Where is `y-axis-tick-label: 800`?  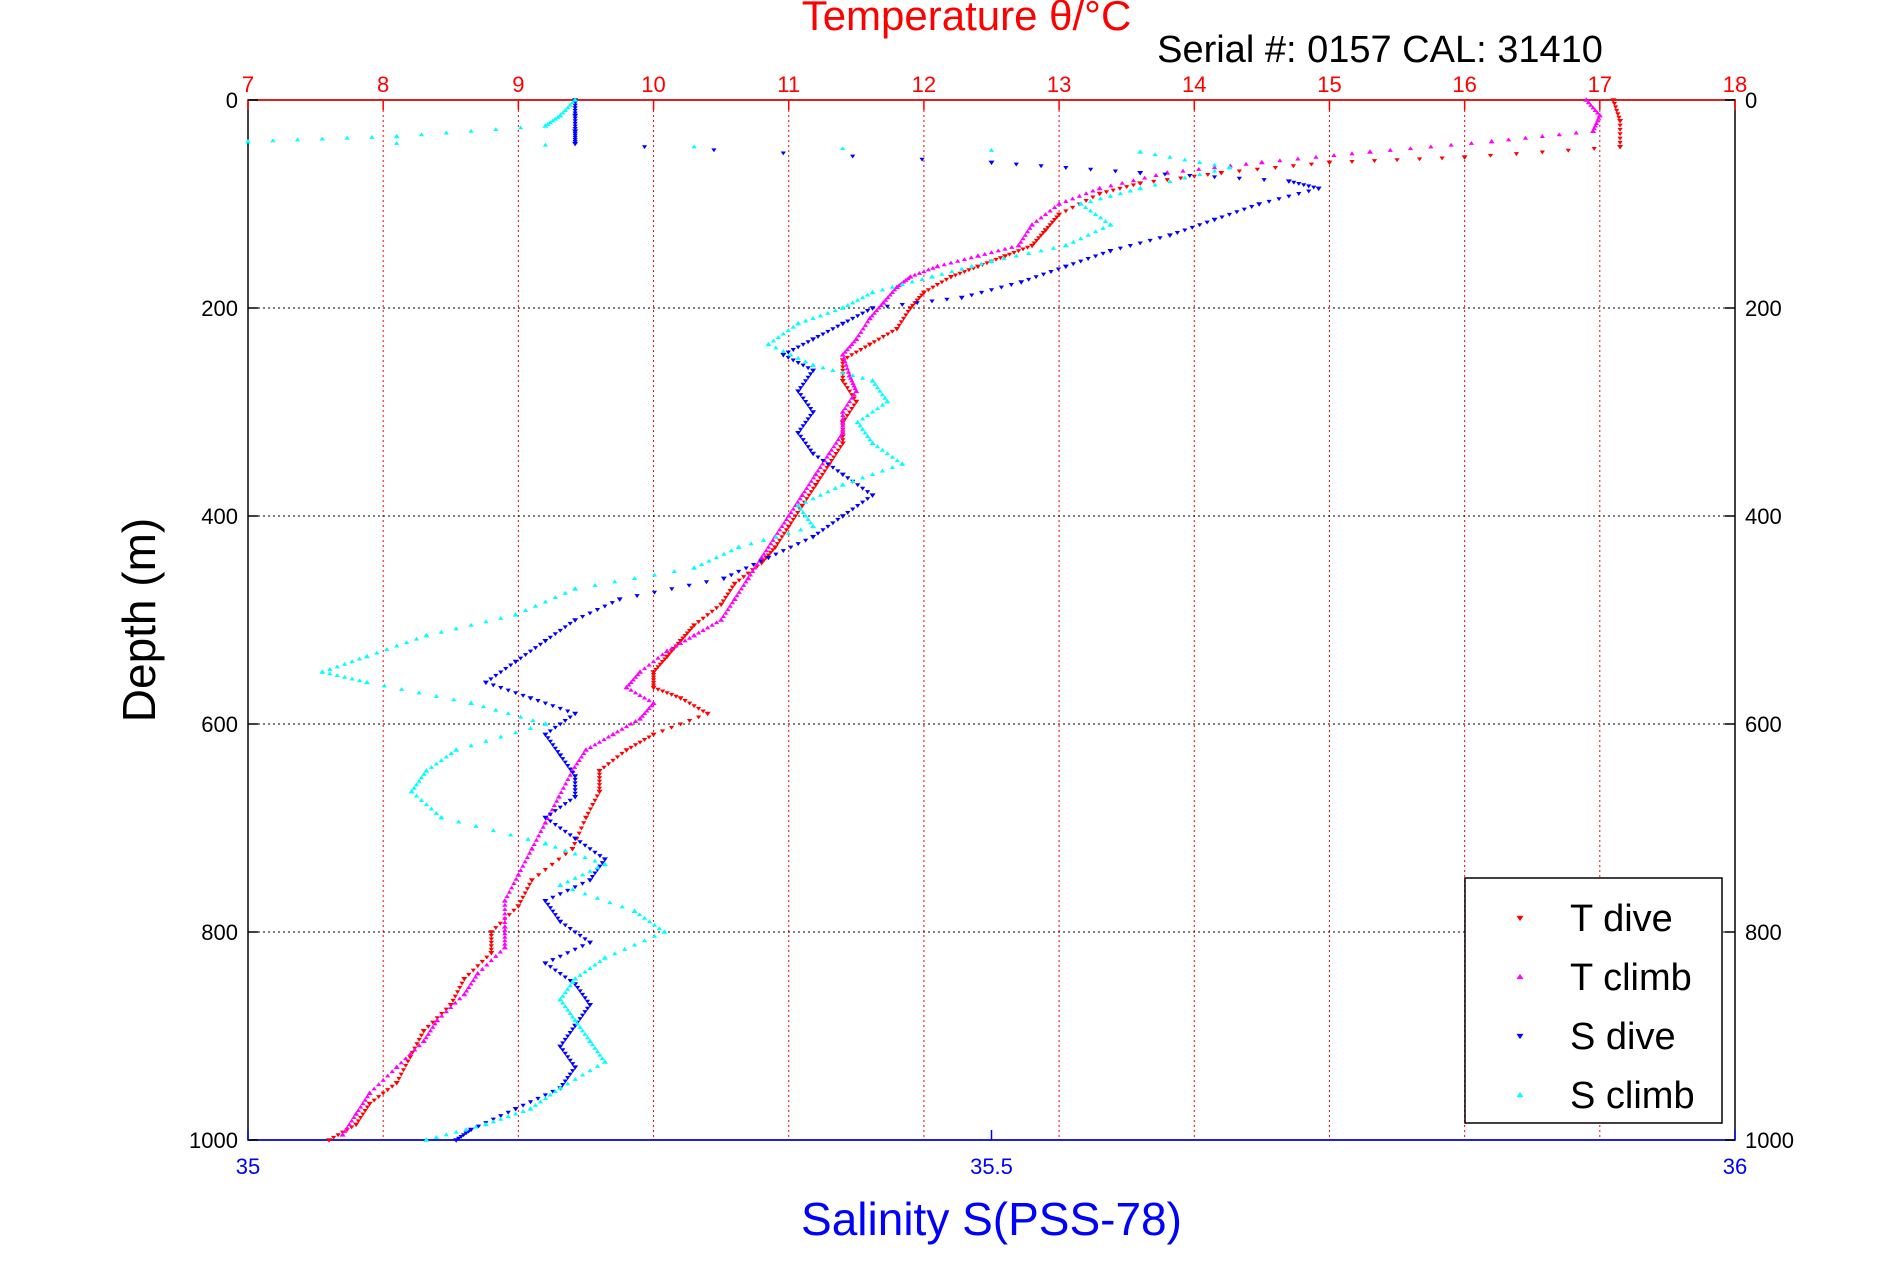
y-axis-tick-label: 800 is located at coordinates (219, 932).